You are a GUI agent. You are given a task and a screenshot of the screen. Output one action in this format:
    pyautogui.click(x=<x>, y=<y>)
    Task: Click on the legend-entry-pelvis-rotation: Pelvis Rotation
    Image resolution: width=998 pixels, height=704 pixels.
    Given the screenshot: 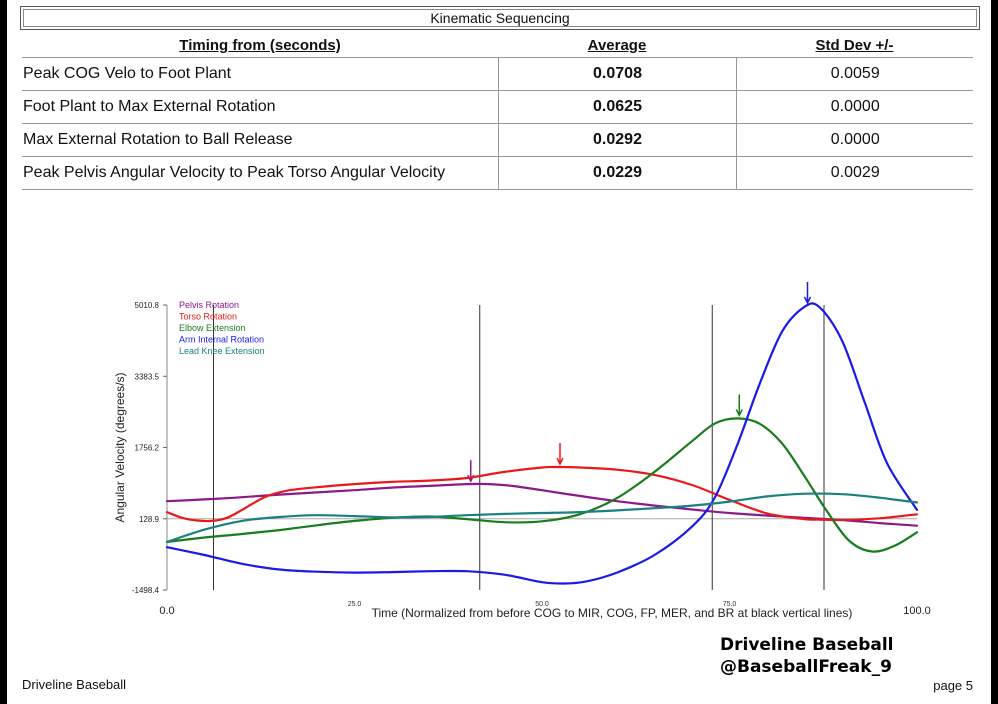 What is the action you would take?
    pyautogui.click(x=209, y=305)
    